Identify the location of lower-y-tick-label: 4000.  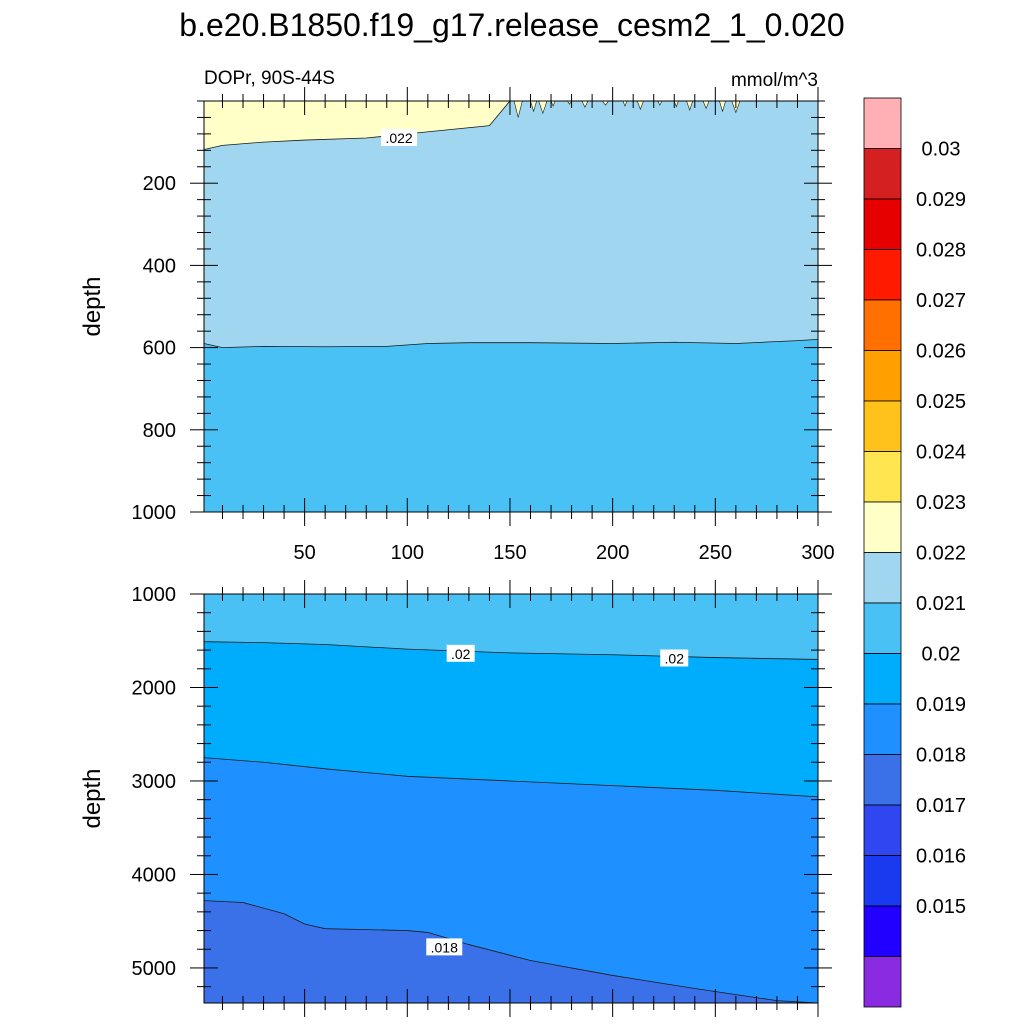
(154, 875).